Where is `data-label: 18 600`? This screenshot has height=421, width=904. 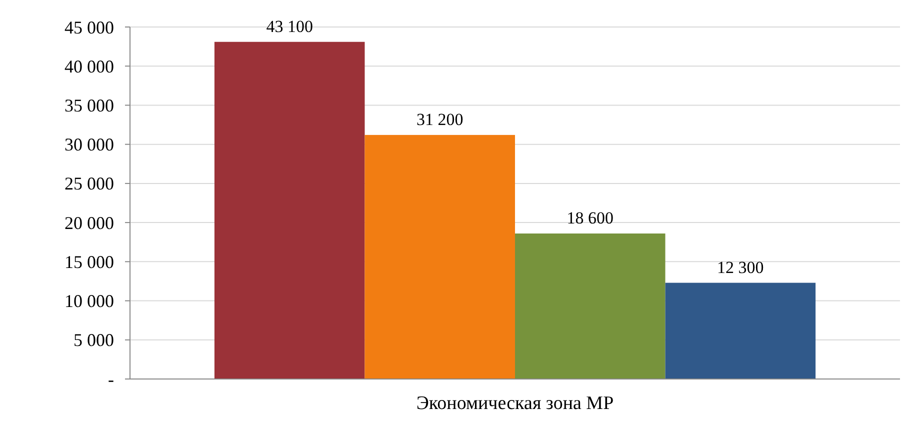 data-label: 18 600 is located at coordinates (590, 218).